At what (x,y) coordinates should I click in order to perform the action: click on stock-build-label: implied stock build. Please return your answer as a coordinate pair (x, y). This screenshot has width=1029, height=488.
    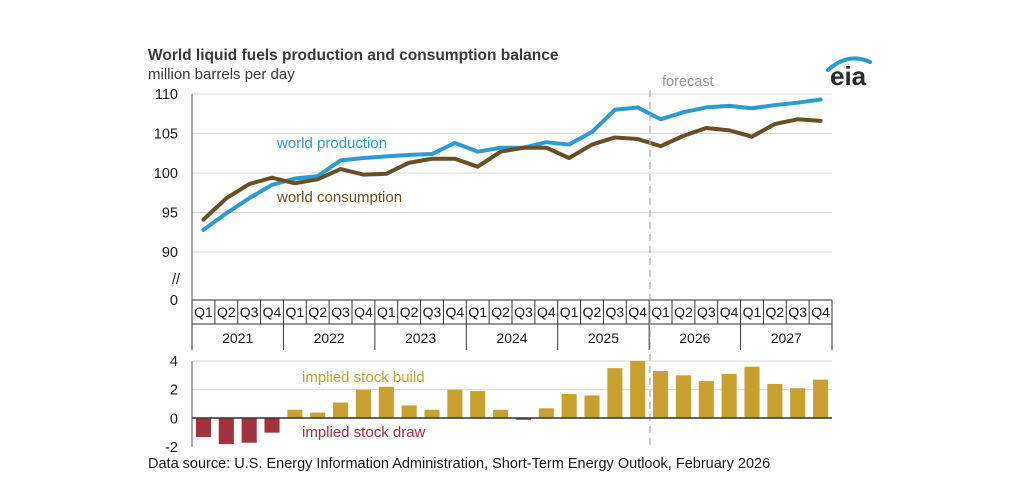
    Looking at the image, I should click on (363, 377).